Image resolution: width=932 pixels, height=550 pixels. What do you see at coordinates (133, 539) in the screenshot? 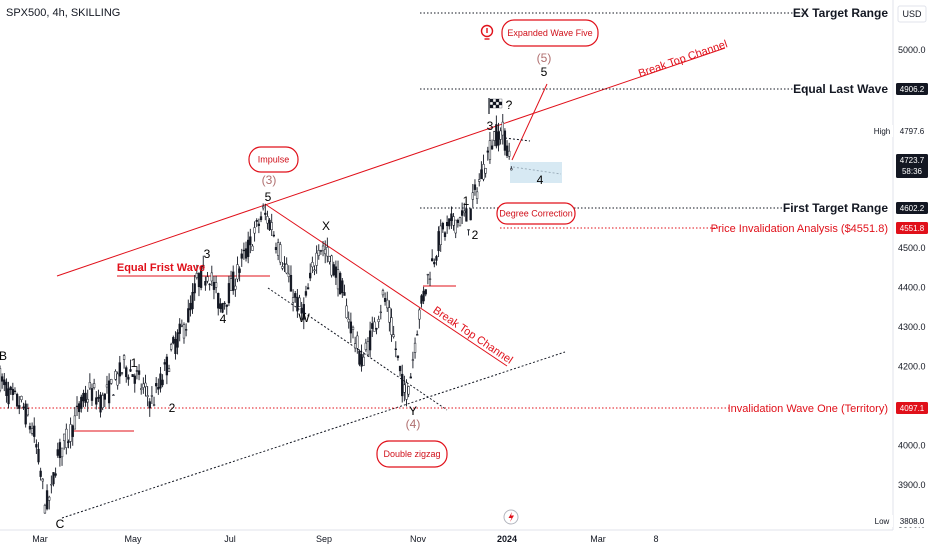
I see `x-tick-label: May` at bounding box center [133, 539].